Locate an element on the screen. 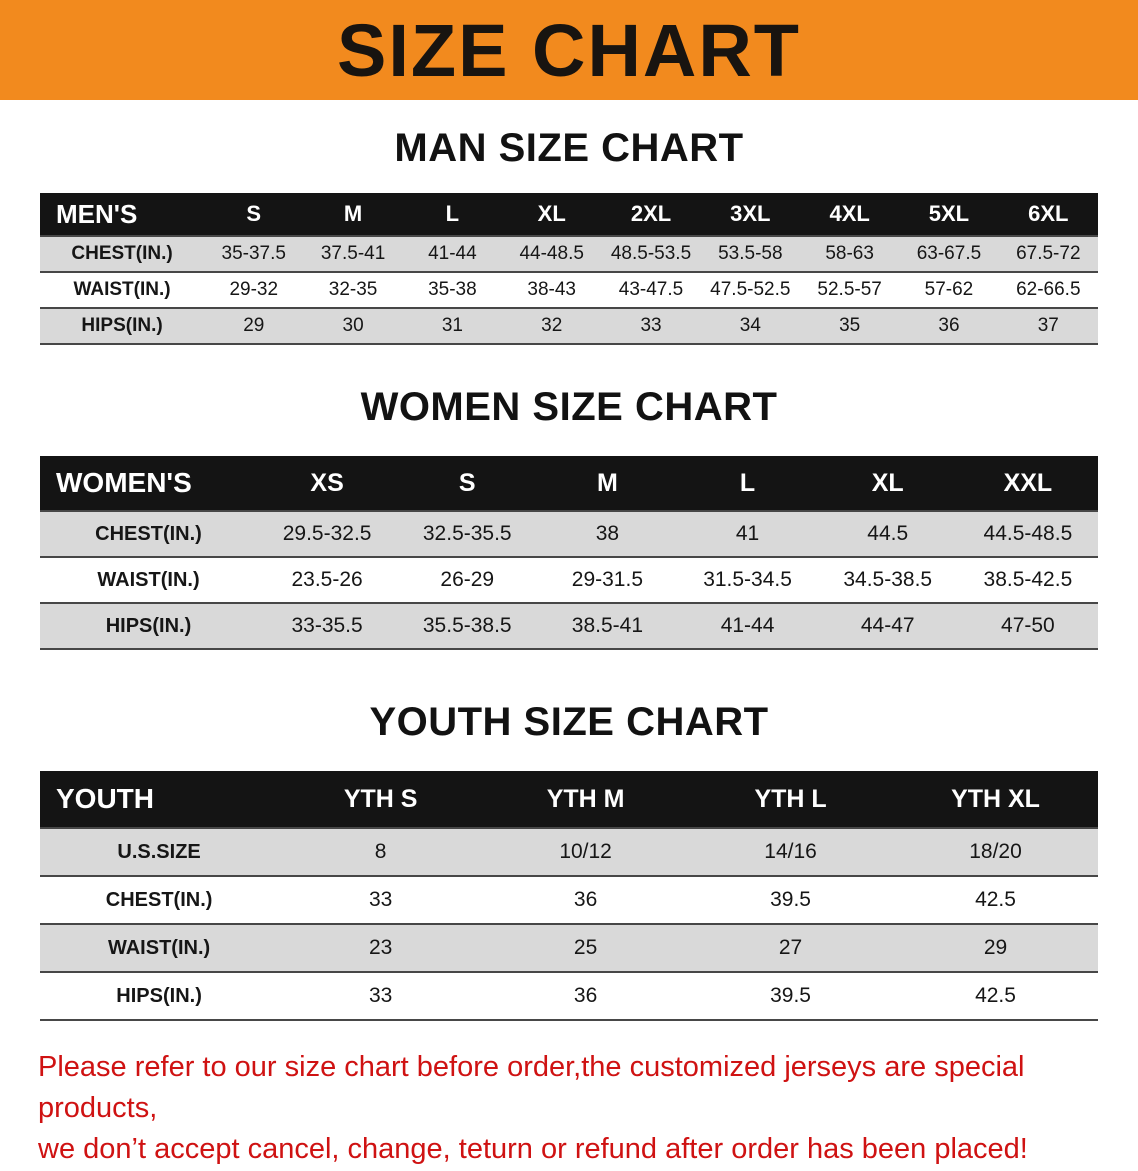 The width and height of the screenshot is (1138, 1171). size-value: 35-38 is located at coordinates (452, 289).